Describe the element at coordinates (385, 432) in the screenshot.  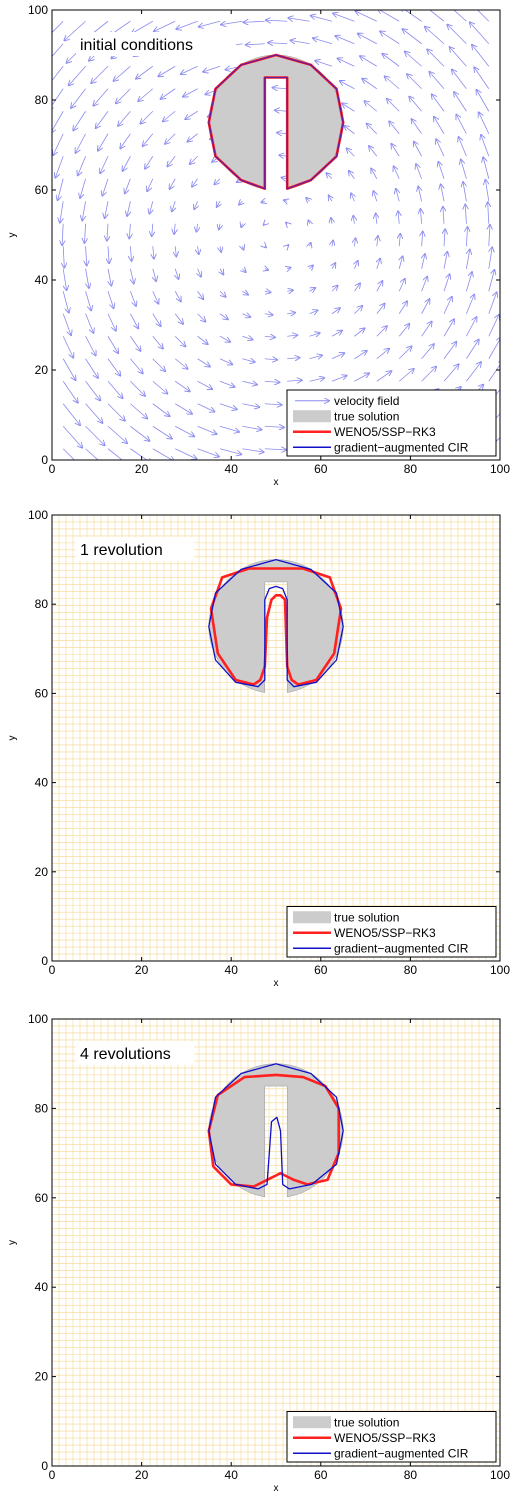
I see `legend-entry-label: WENO5/SSP−RK3` at that location.